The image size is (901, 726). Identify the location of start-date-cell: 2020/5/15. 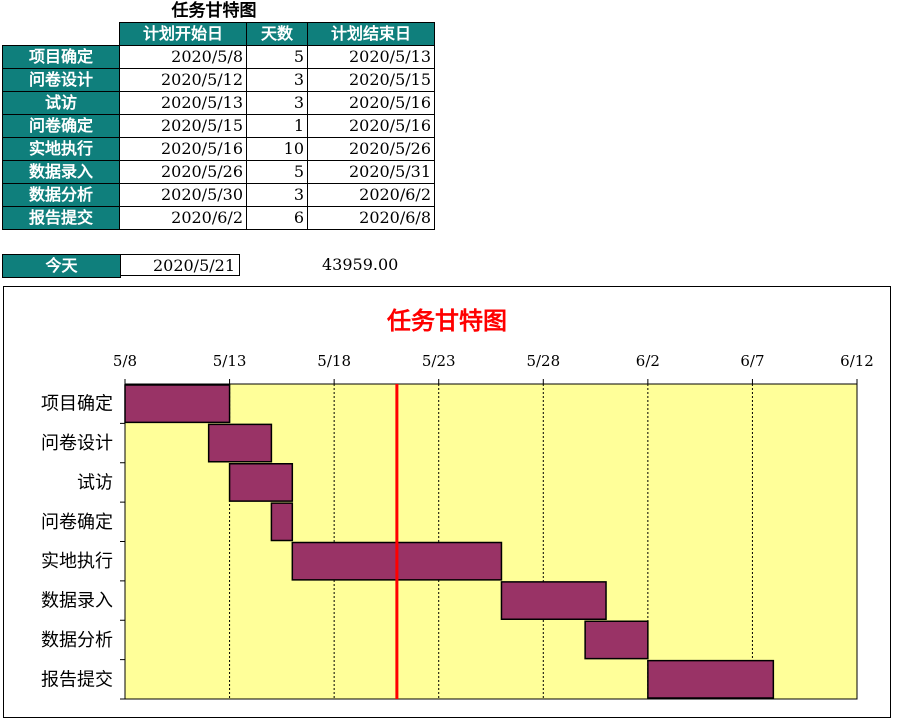
(183, 126).